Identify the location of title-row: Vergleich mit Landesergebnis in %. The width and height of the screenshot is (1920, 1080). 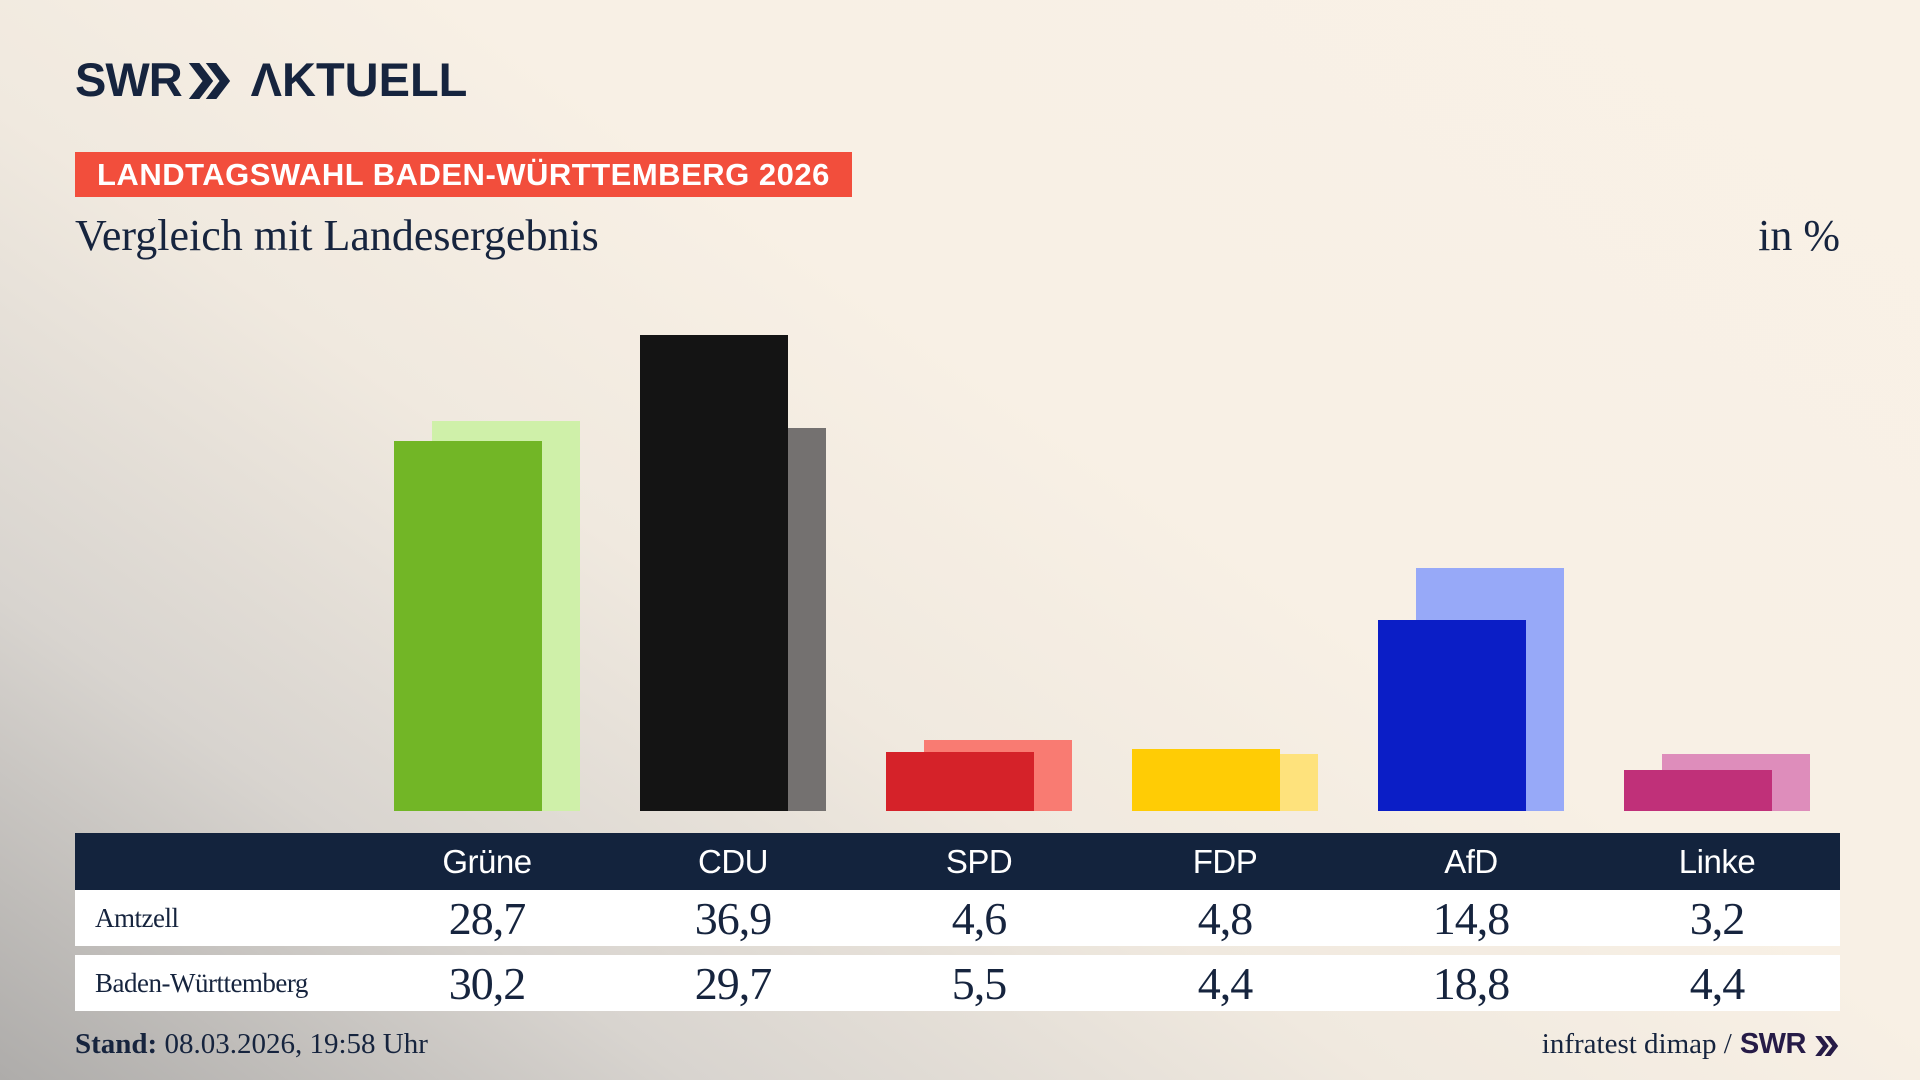
(957, 236).